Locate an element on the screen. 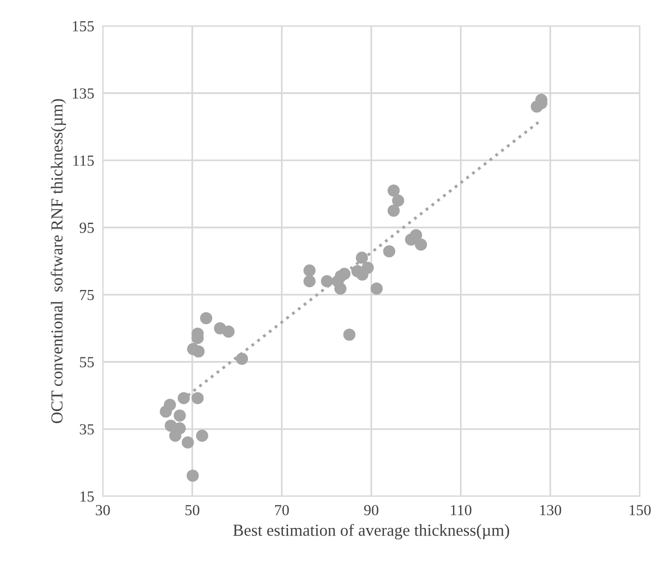 This screenshot has height=577, width=663. y-tick-label: 35 is located at coordinates (87, 429).